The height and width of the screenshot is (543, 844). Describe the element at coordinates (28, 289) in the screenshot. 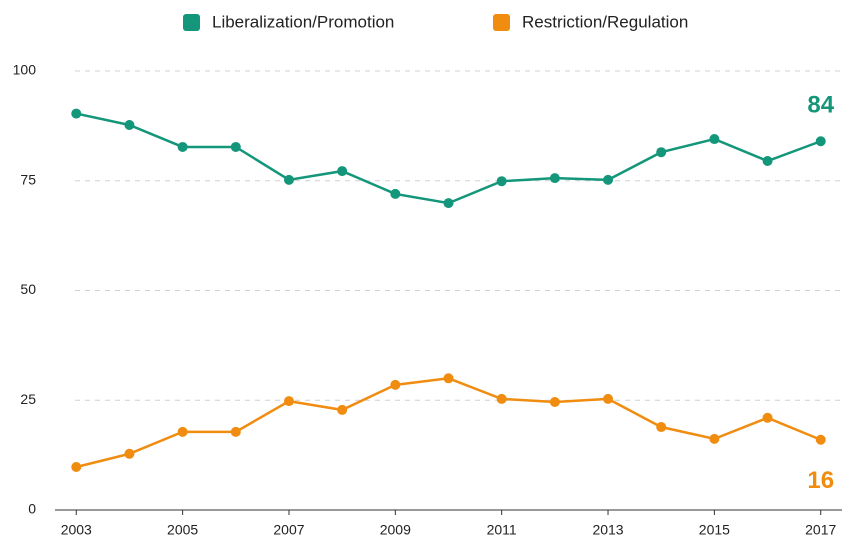

I see `y-tick-label: 50` at that location.